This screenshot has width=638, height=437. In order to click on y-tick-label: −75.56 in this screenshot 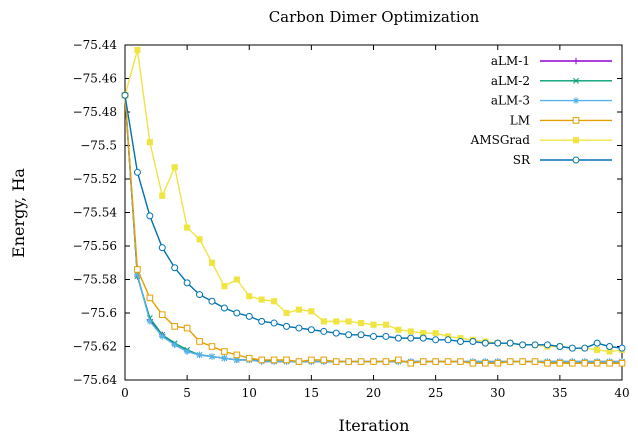, I will do `click(95, 246)`.